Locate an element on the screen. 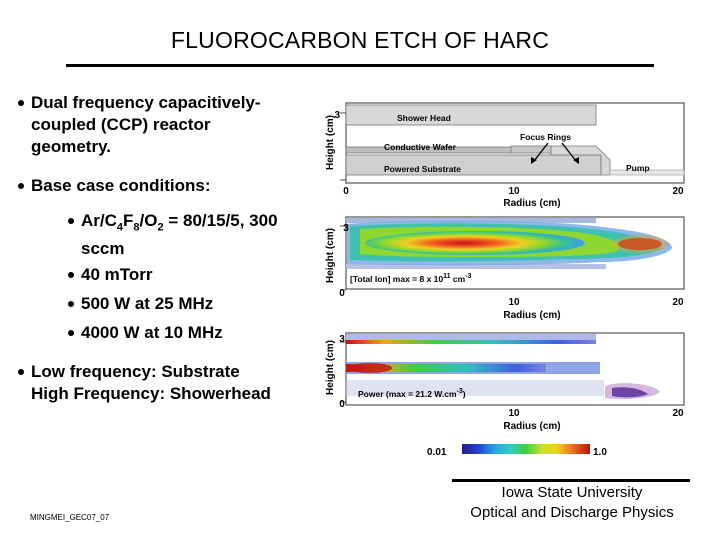 The width and height of the screenshot is (720, 540). colorbar-min-label: 0.01 is located at coordinates (437, 452).